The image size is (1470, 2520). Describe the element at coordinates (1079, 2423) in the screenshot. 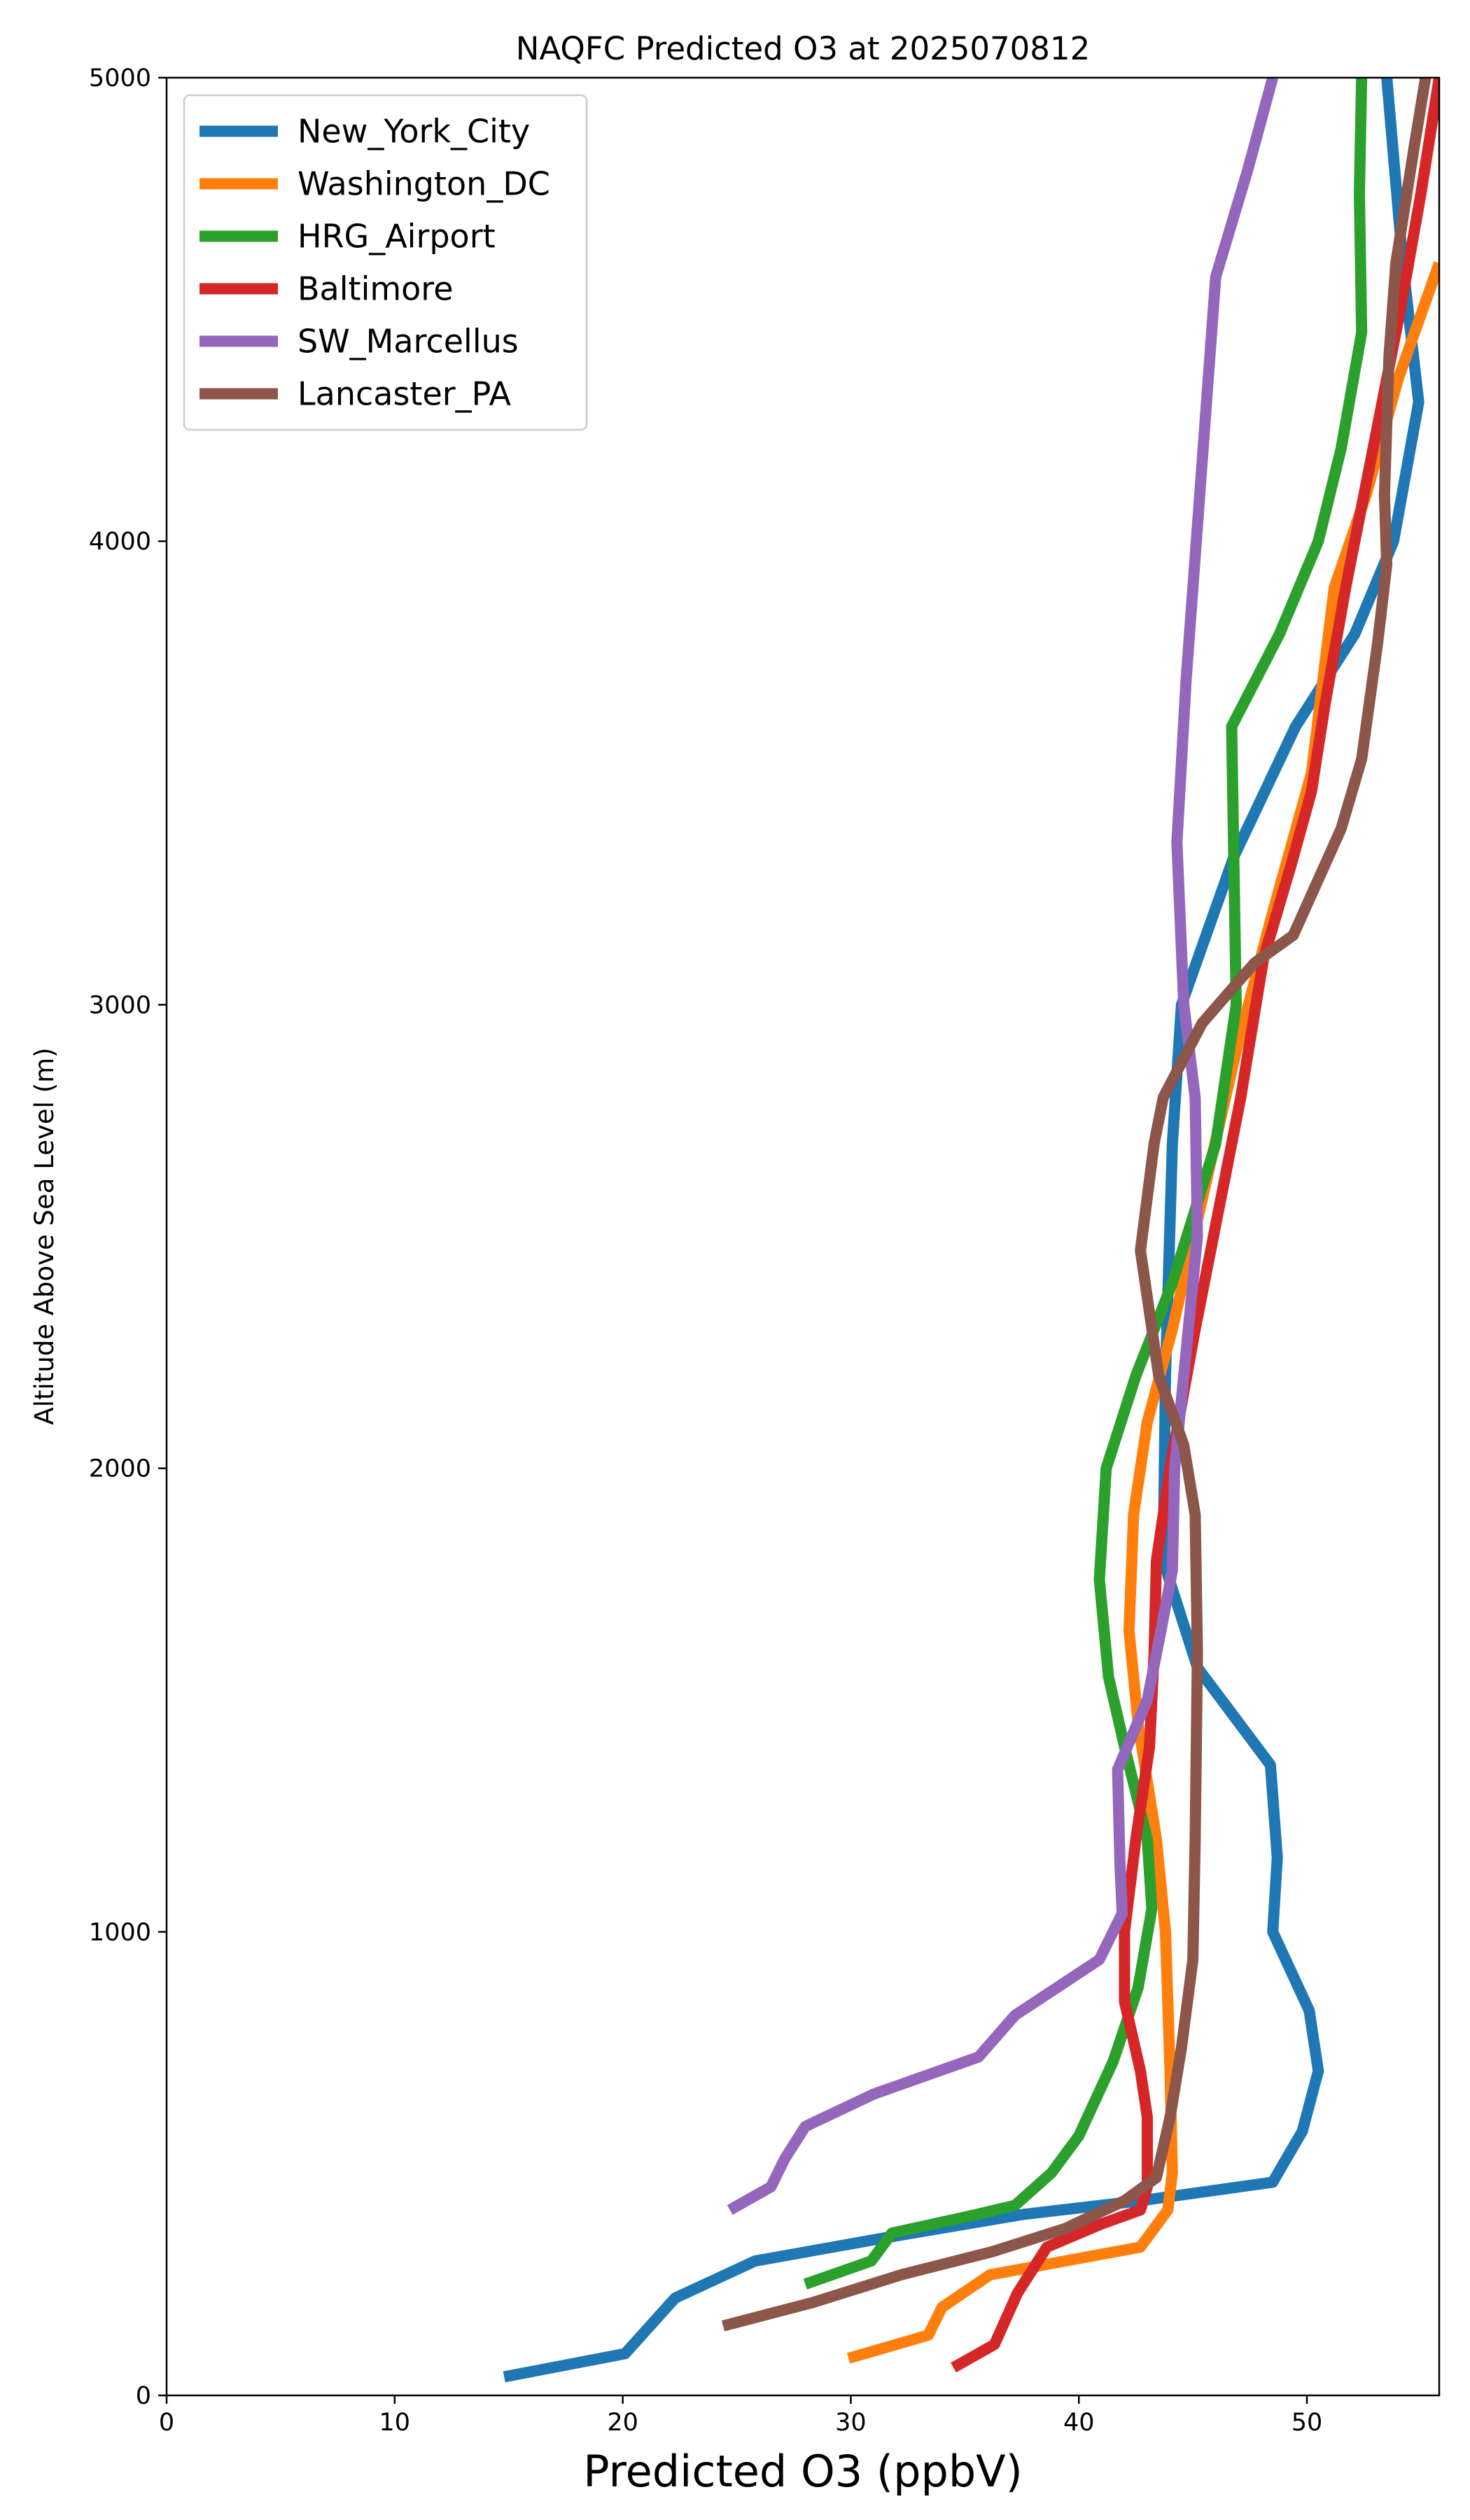

I see `x-tick-label: 40` at that location.